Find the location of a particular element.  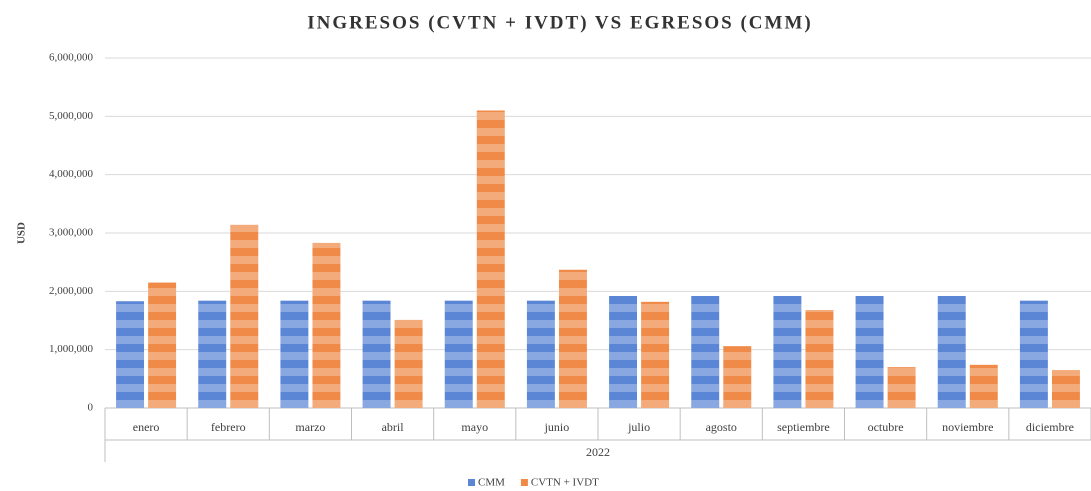

y-axis-label: USD is located at coordinates (22, 233).